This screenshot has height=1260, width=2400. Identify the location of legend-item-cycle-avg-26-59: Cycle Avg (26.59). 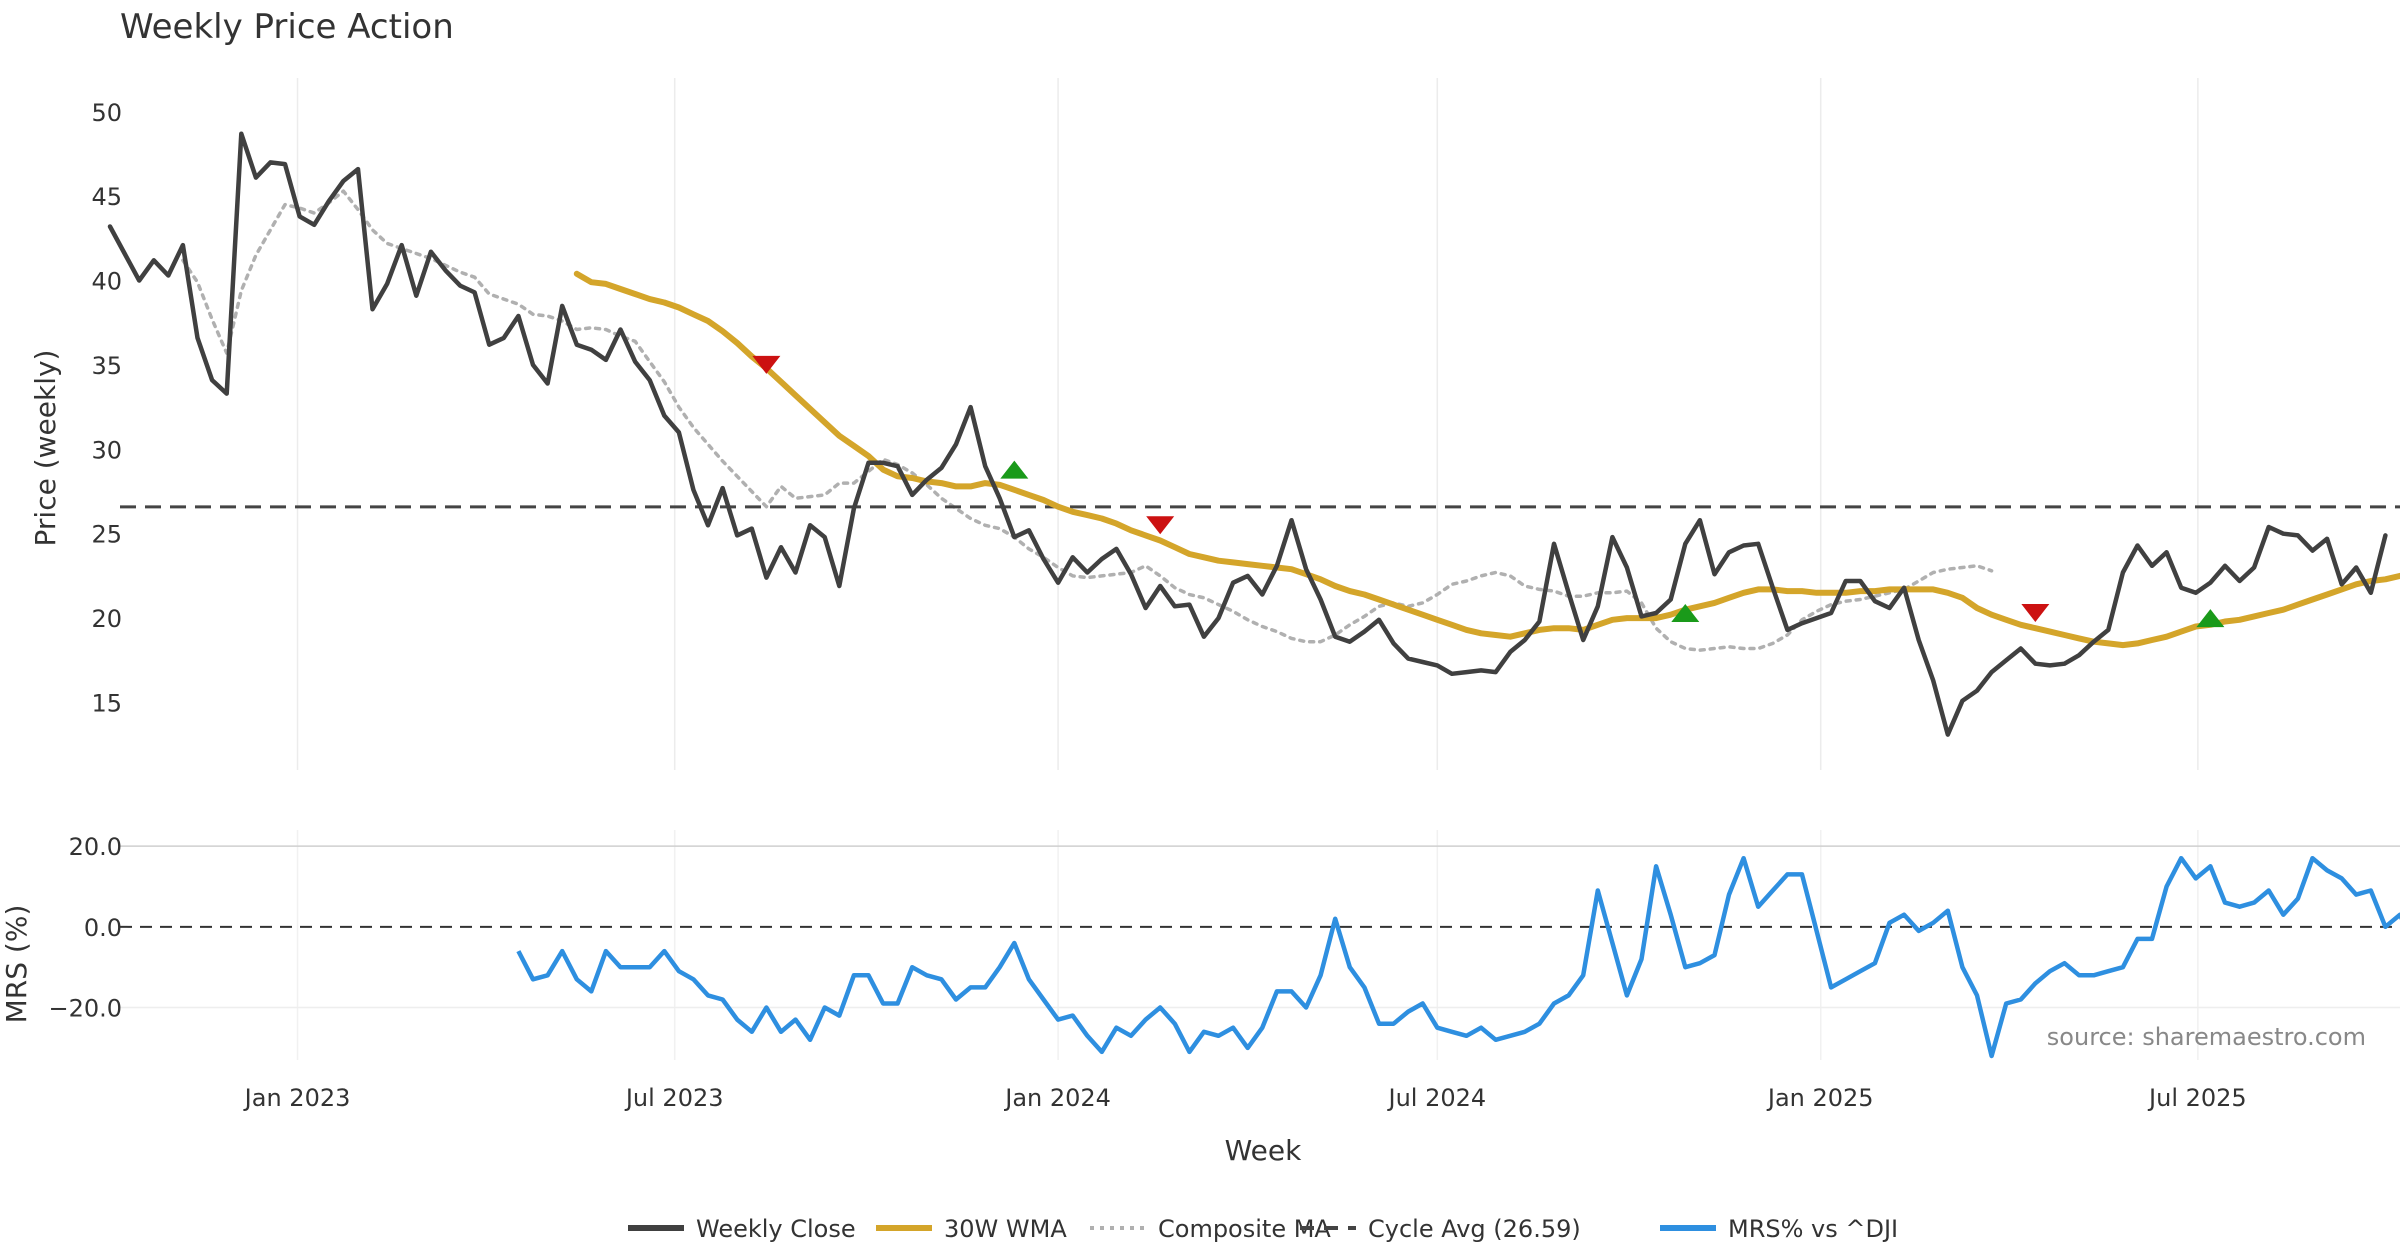
(1440, 1229).